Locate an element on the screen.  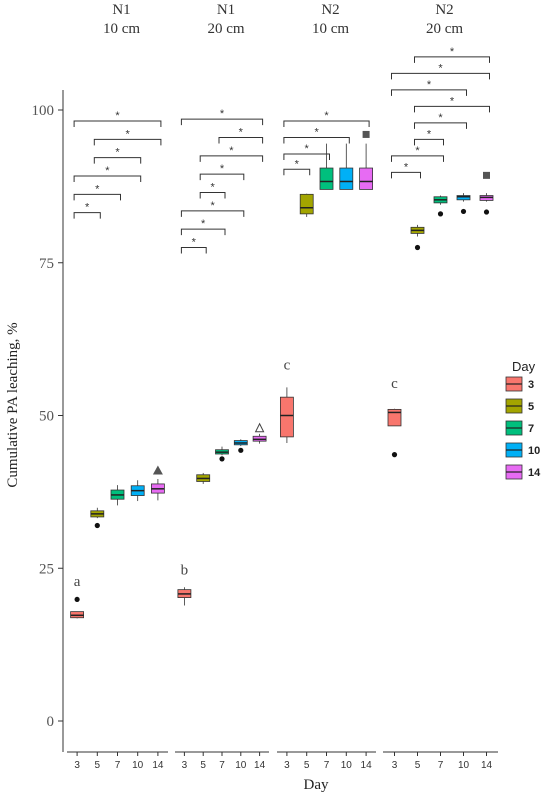
y-axis: 0 25 50 75 100 is located at coordinates (48, 421).